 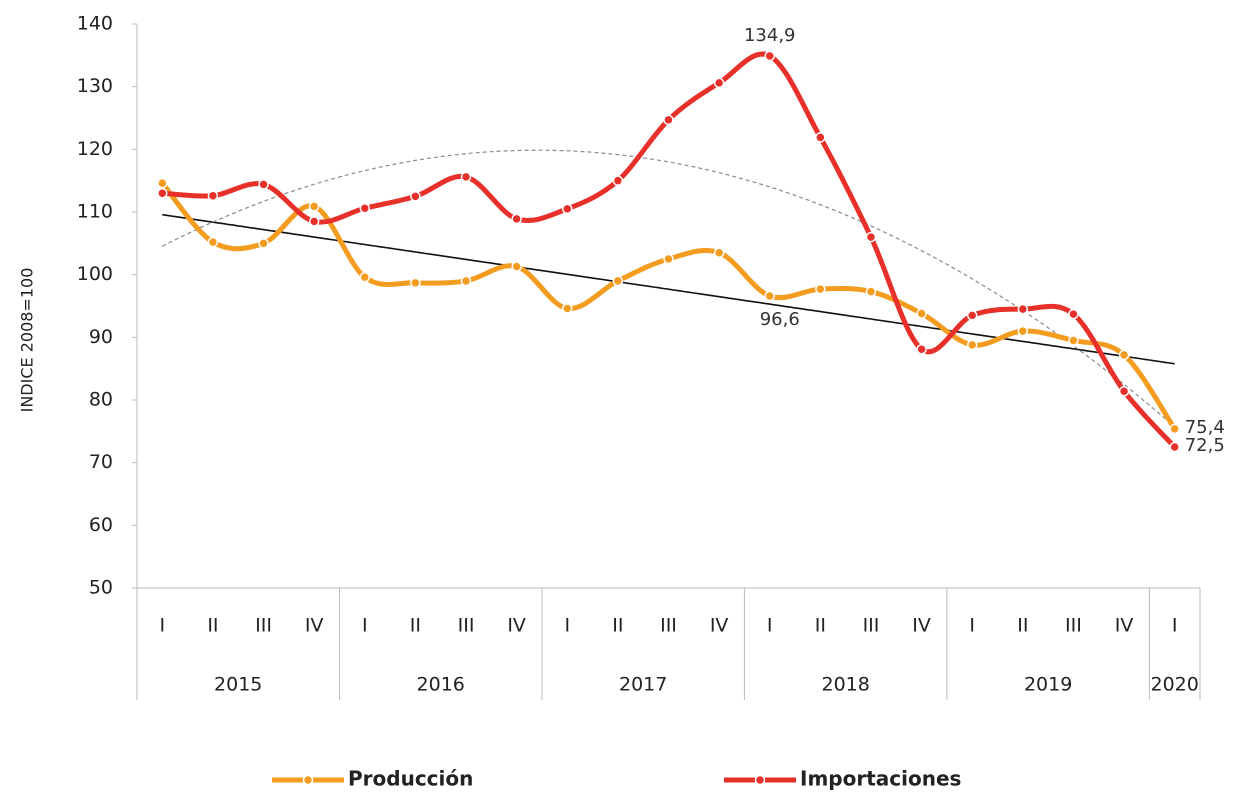 I want to click on y-tick-label: 80, so click(x=101, y=400).